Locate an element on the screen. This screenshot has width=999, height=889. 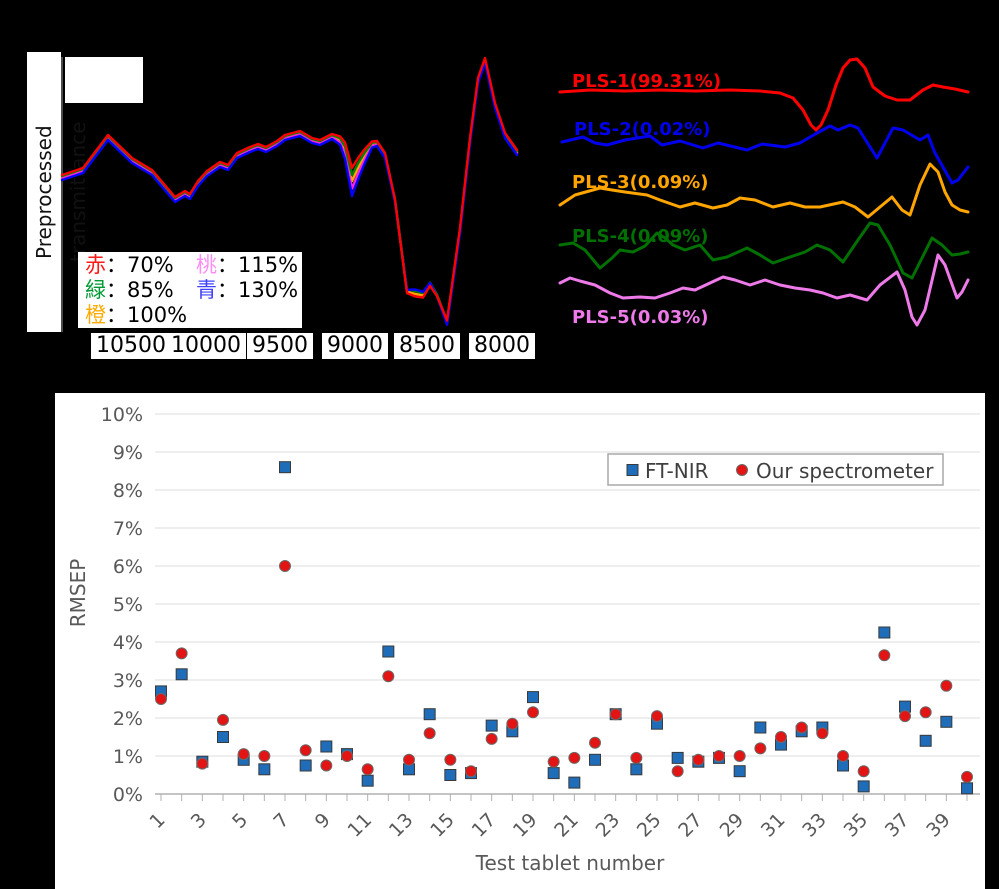
y-tick-label: 2% is located at coordinates (128, 719).